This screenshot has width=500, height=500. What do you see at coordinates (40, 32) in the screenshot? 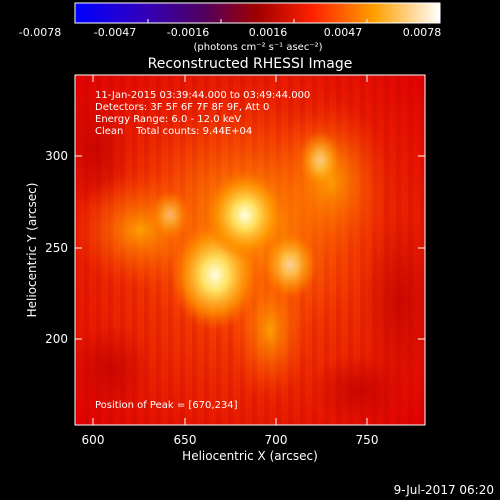
I see `colorbar-tick-label: -0.0078` at bounding box center [40, 32].